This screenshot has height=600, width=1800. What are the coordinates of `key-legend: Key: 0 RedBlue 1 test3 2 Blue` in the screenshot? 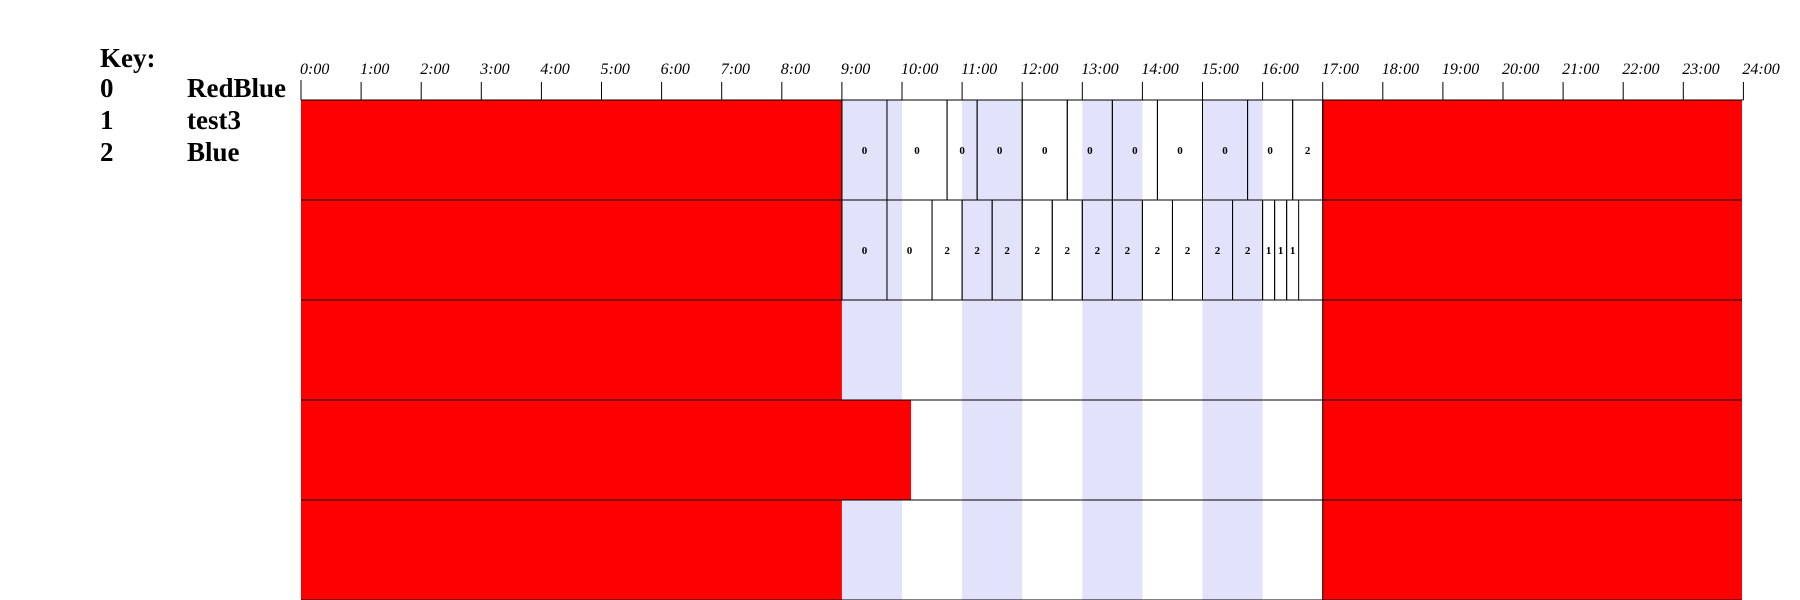 It's located at (193, 105).